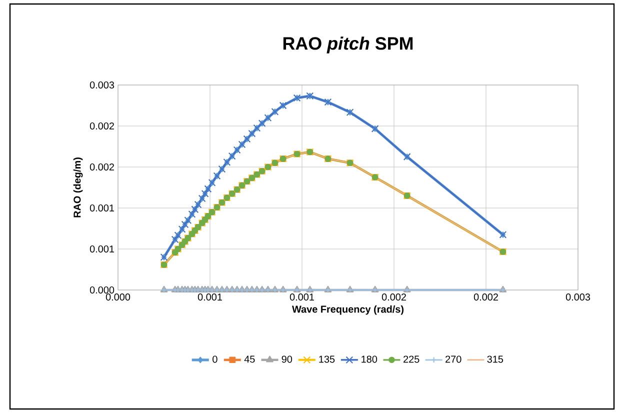  I want to click on legend-label: 270, so click(454, 359).